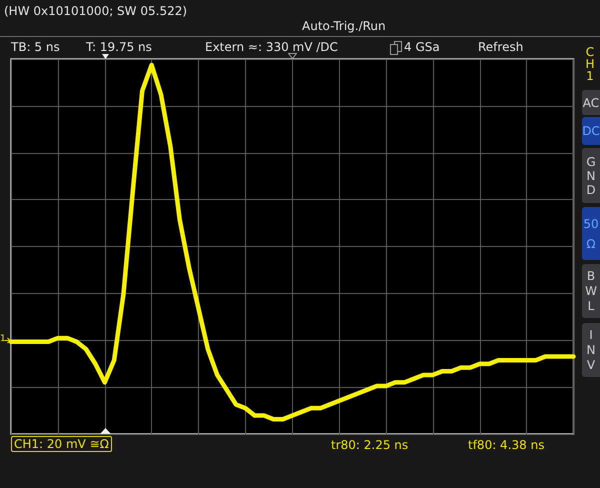 The image size is (600, 488). Describe the element at coordinates (35, 47) in the screenshot. I see `text: TB: 5 ns` at that location.